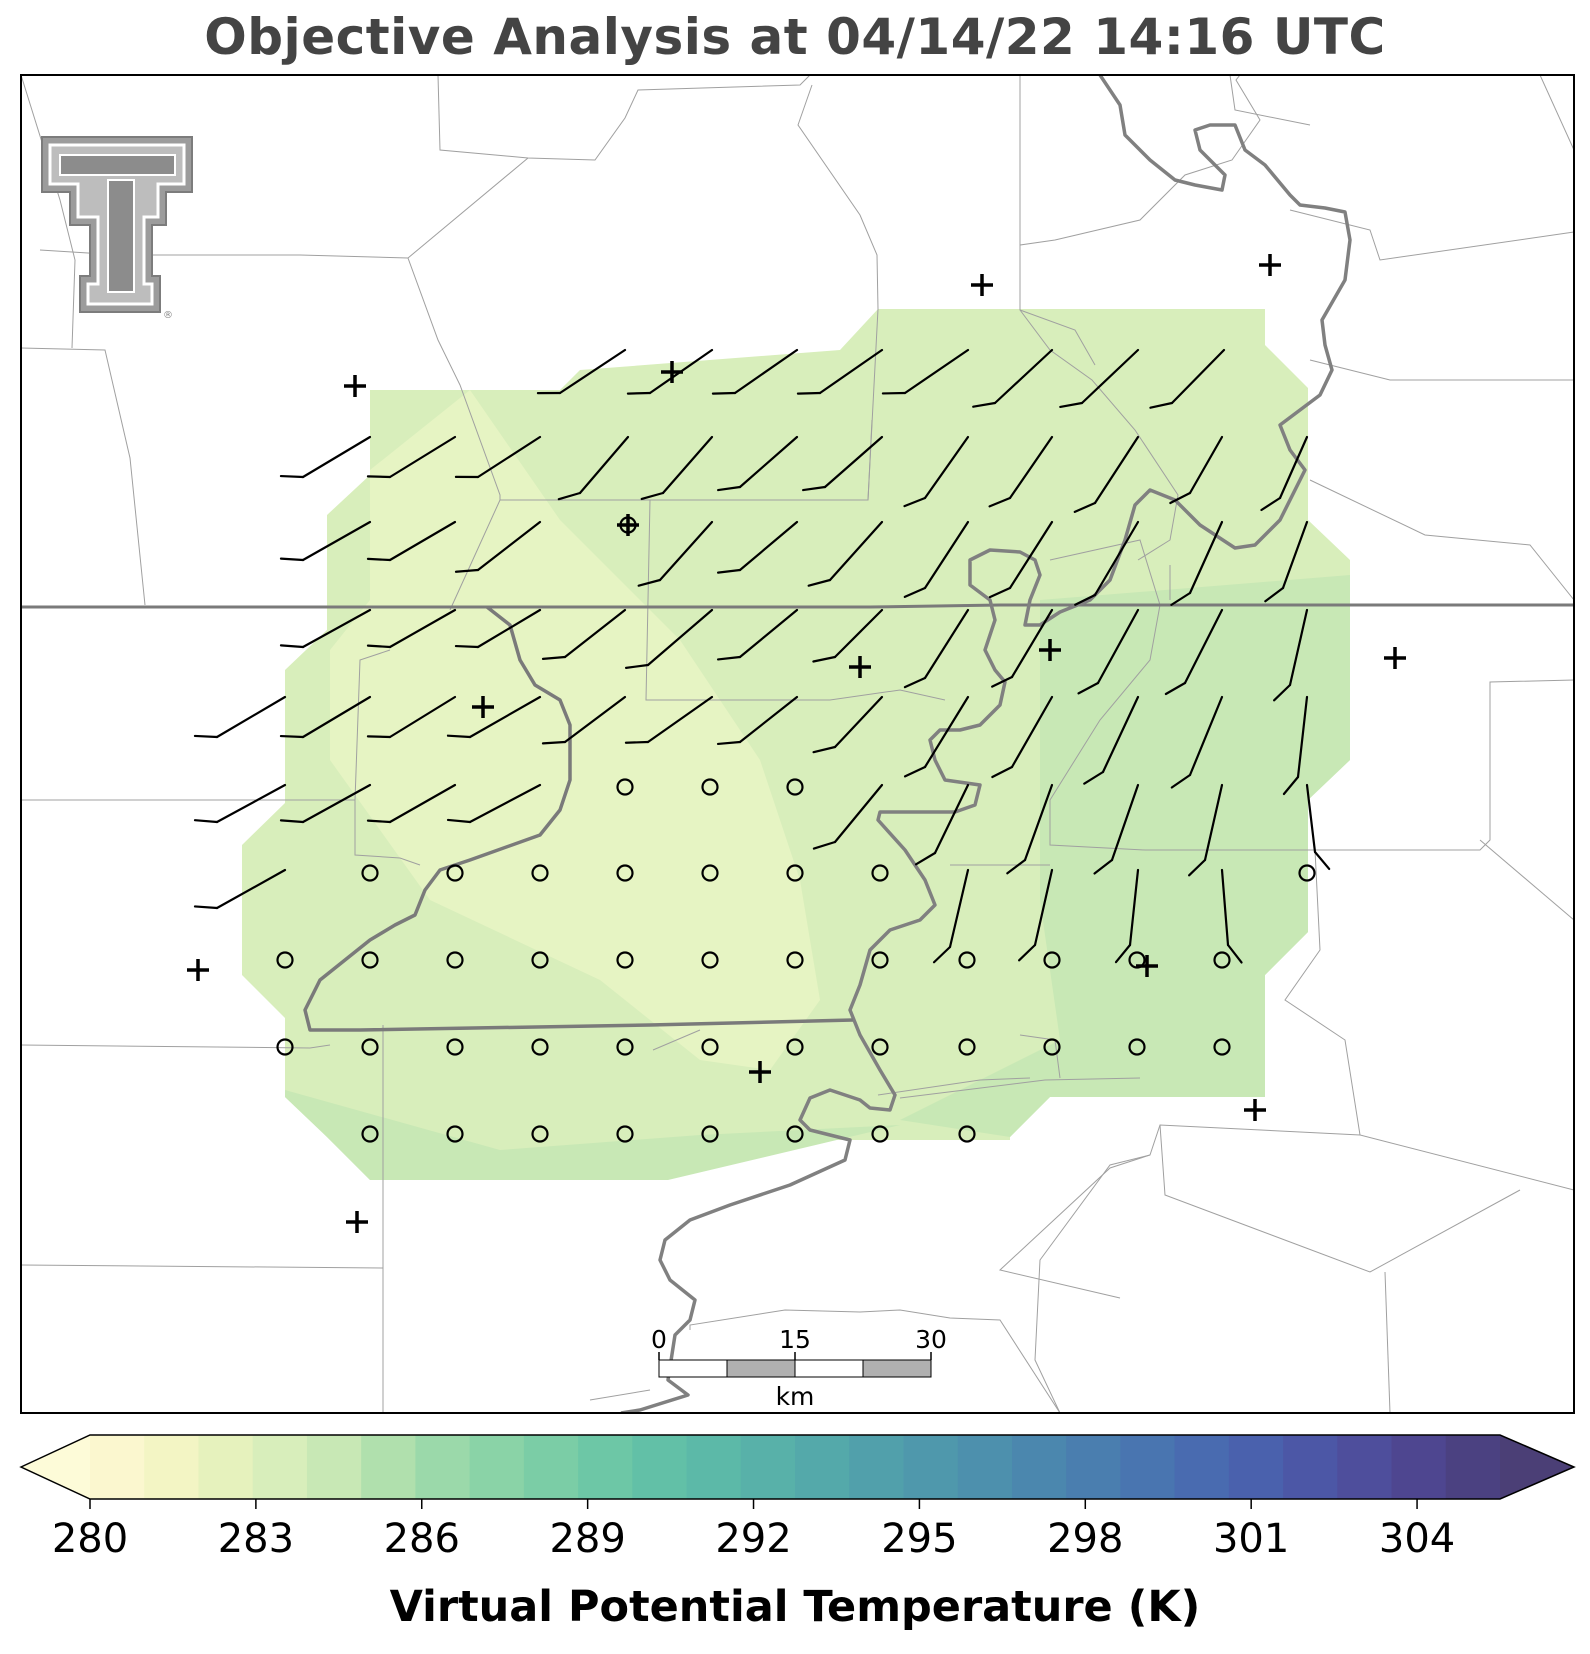  What do you see at coordinates (592, 1135) in the screenshot?
I see `field-zone-warm-southwest` at bounding box center [592, 1135].